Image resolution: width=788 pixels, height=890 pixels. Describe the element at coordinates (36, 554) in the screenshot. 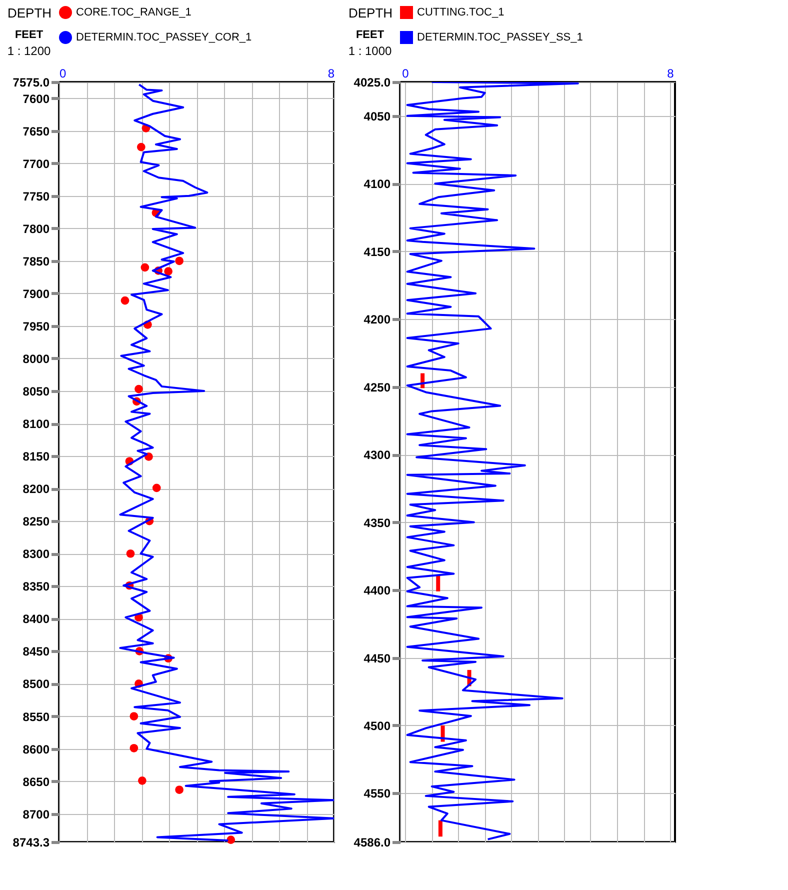

I see `y-tick-label: 8300` at that location.